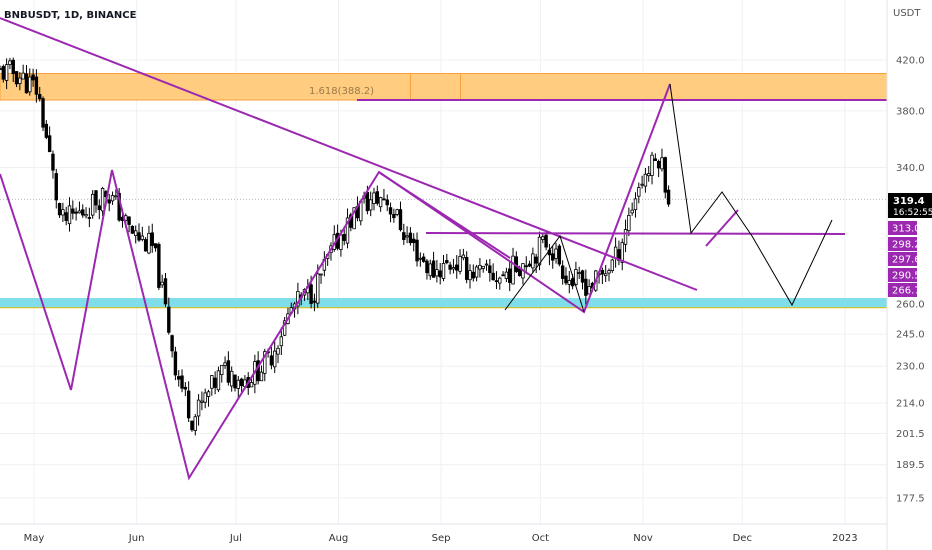 The width and height of the screenshot is (932, 550). What do you see at coordinates (910, 304) in the screenshot?
I see `price-tick-label: 260.0` at bounding box center [910, 304].